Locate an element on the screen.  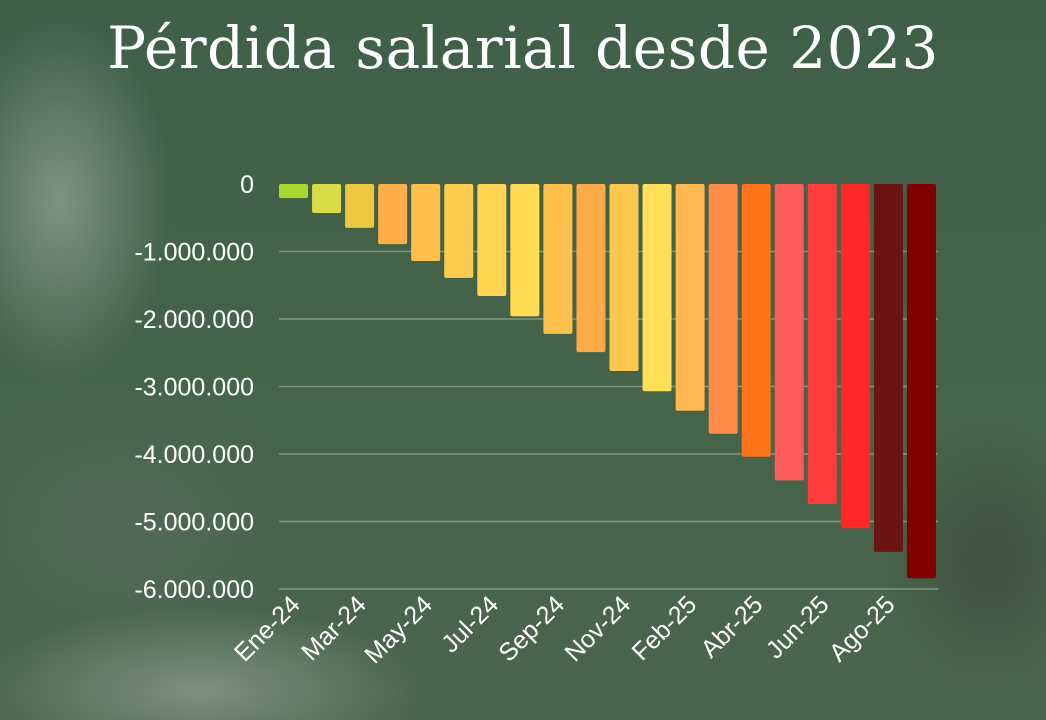
x-tick-label: Jun-25 is located at coordinates (798, 627).